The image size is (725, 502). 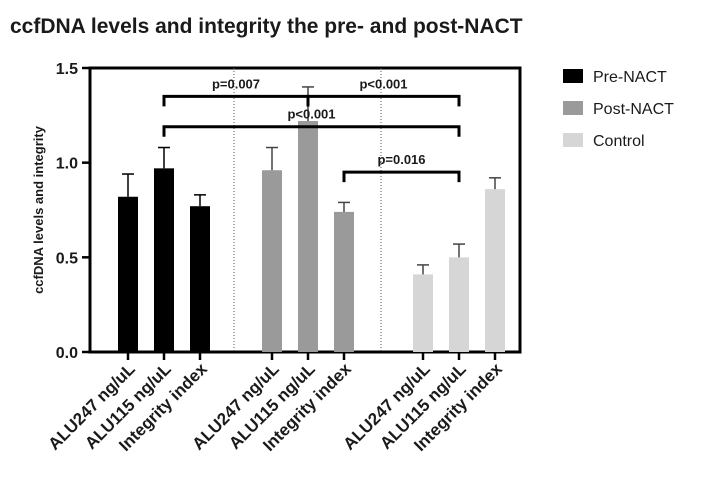 I want to click on y-tick-label: 1.5, so click(x=67, y=69).